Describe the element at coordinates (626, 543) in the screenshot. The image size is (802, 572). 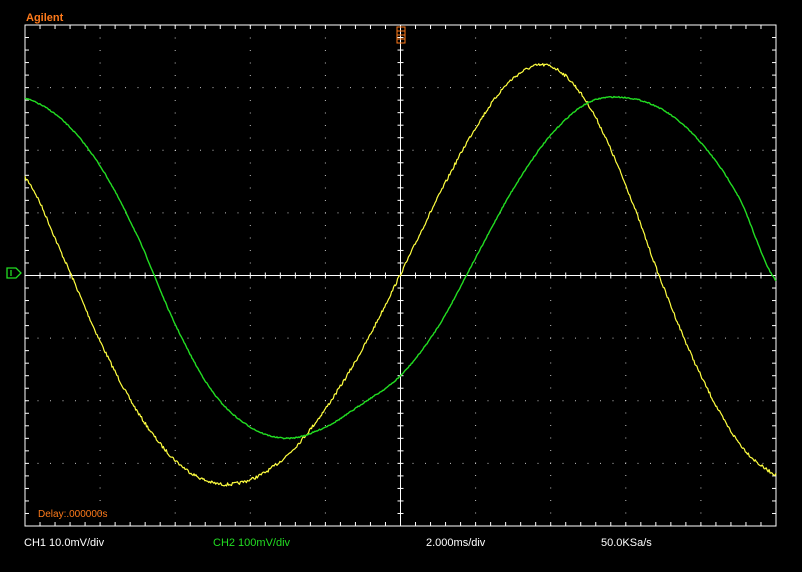
I see `sample-rate-label: 50.0KSa/s` at that location.